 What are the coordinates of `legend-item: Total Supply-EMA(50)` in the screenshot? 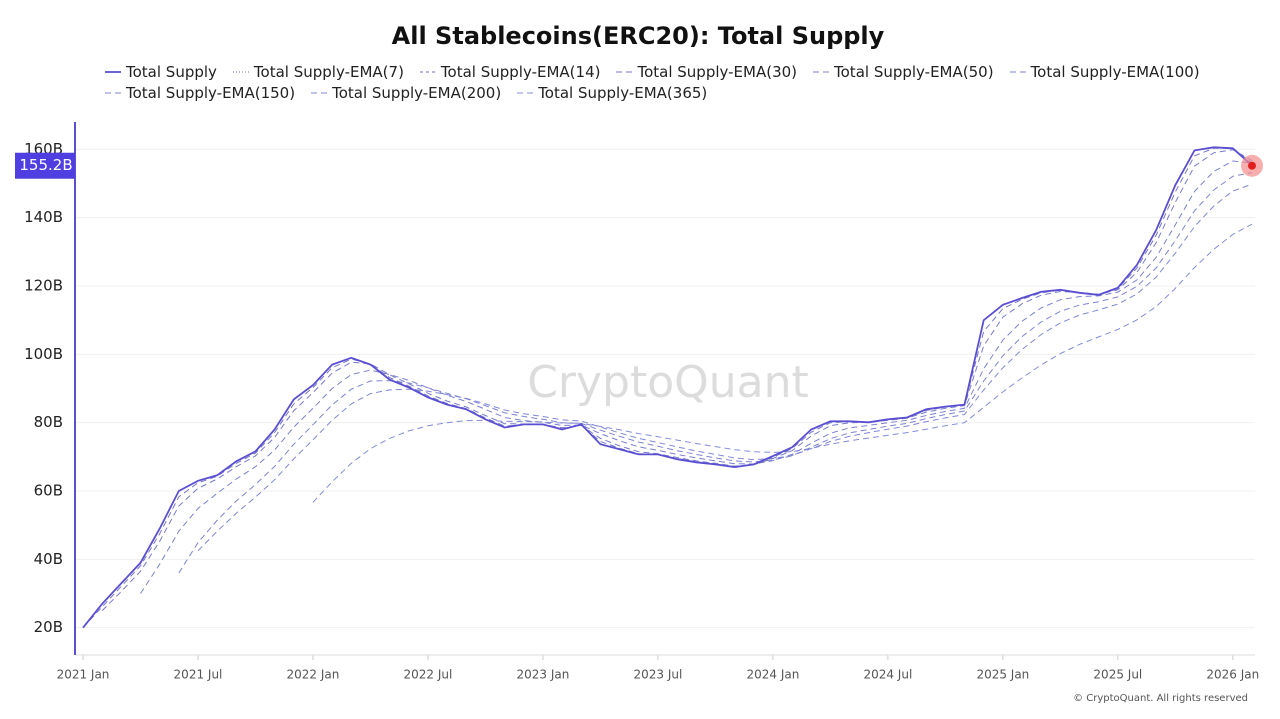 It's located at (903, 71).